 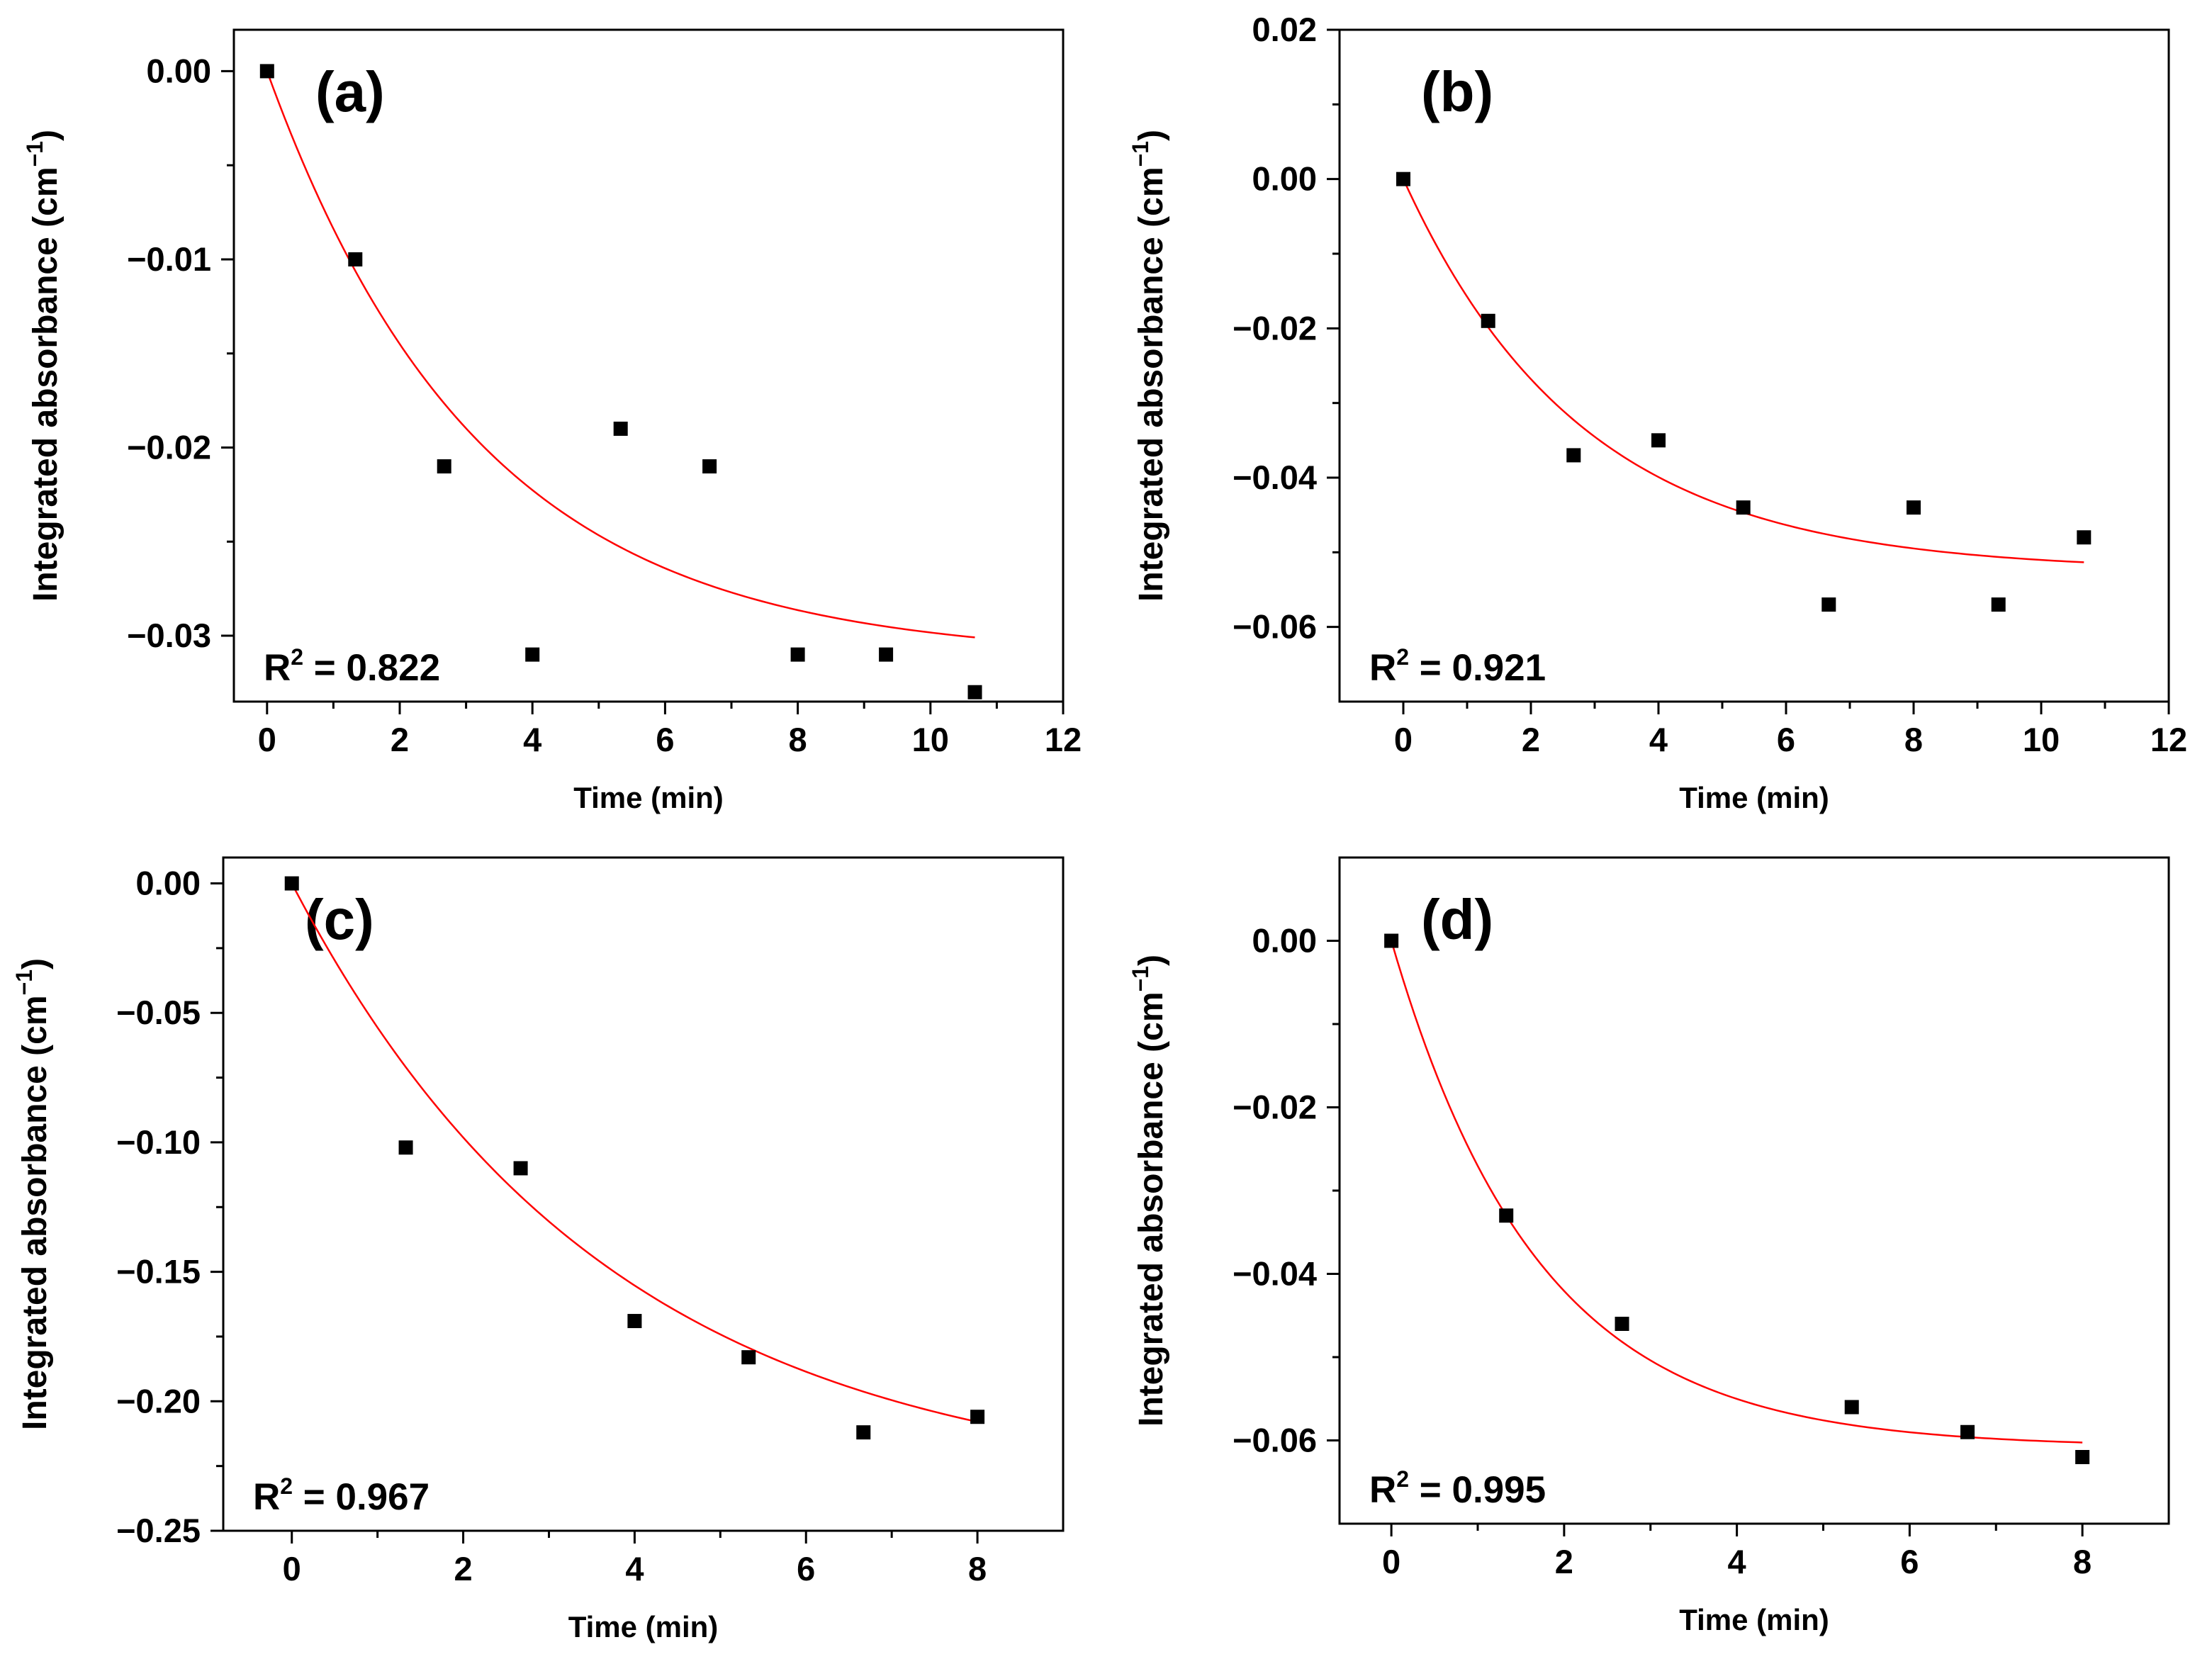 What do you see at coordinates (1564, 1561) in the screenshot?
I see `chart-3-xtick-label: 2` at bounding box center [1564, 1561].